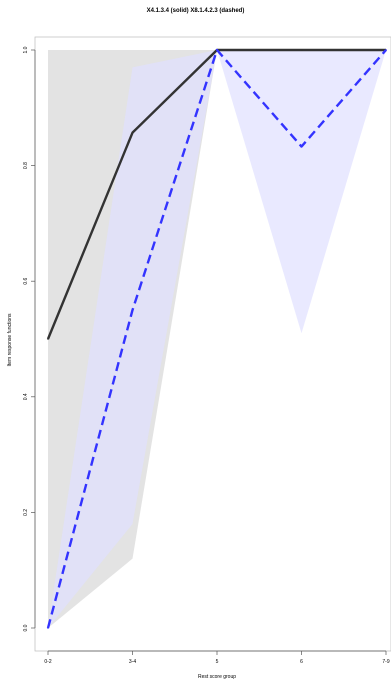 This screenshot has height=683, width=391. Describe the element at coordinates (217, 662) in the screenshot. I see `x-tick-label: 5` at that location.